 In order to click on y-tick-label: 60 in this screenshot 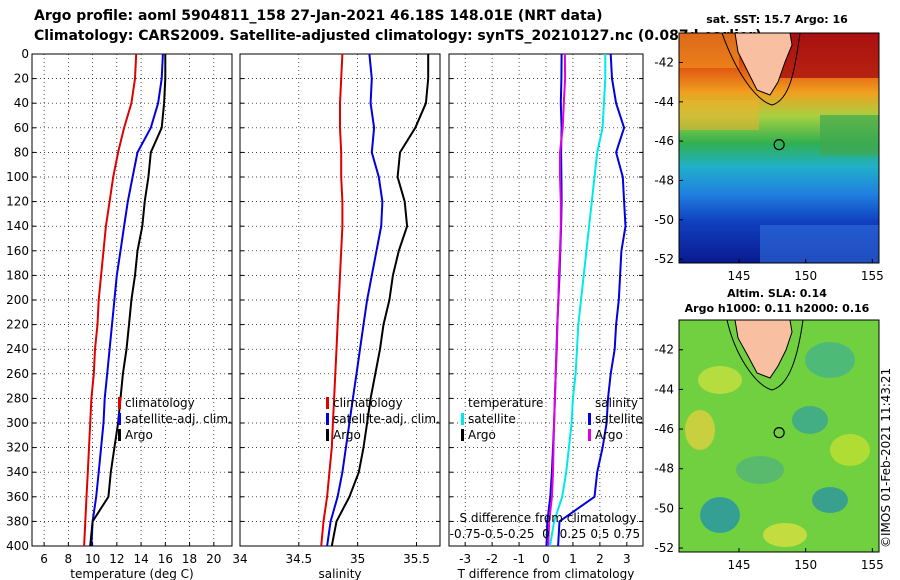, I will do `click(21, 128)`.